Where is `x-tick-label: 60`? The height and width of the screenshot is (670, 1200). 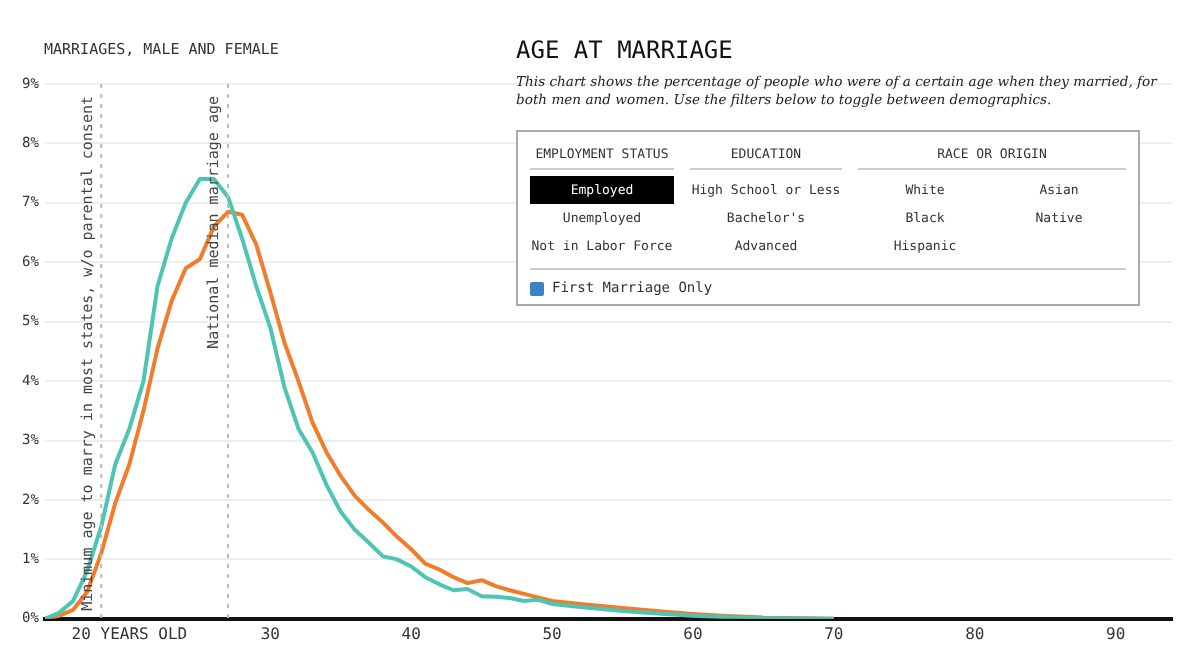
x-tick-label: 60 is located at coordinates (693, 633).